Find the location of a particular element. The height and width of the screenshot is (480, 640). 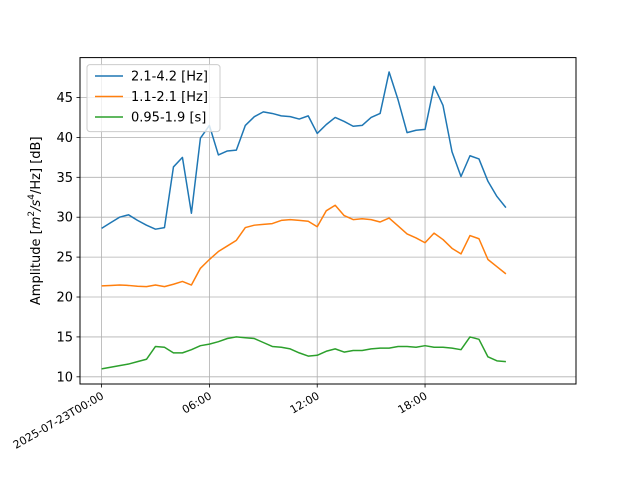

ylabel-exp2: 2 is located at coordinates (32, 214).